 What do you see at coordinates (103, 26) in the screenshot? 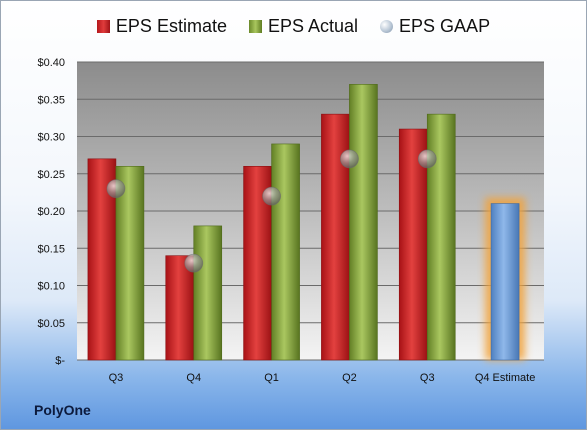
I see `legend-swatch-eps-estimate` at bounding box center [103, 26].